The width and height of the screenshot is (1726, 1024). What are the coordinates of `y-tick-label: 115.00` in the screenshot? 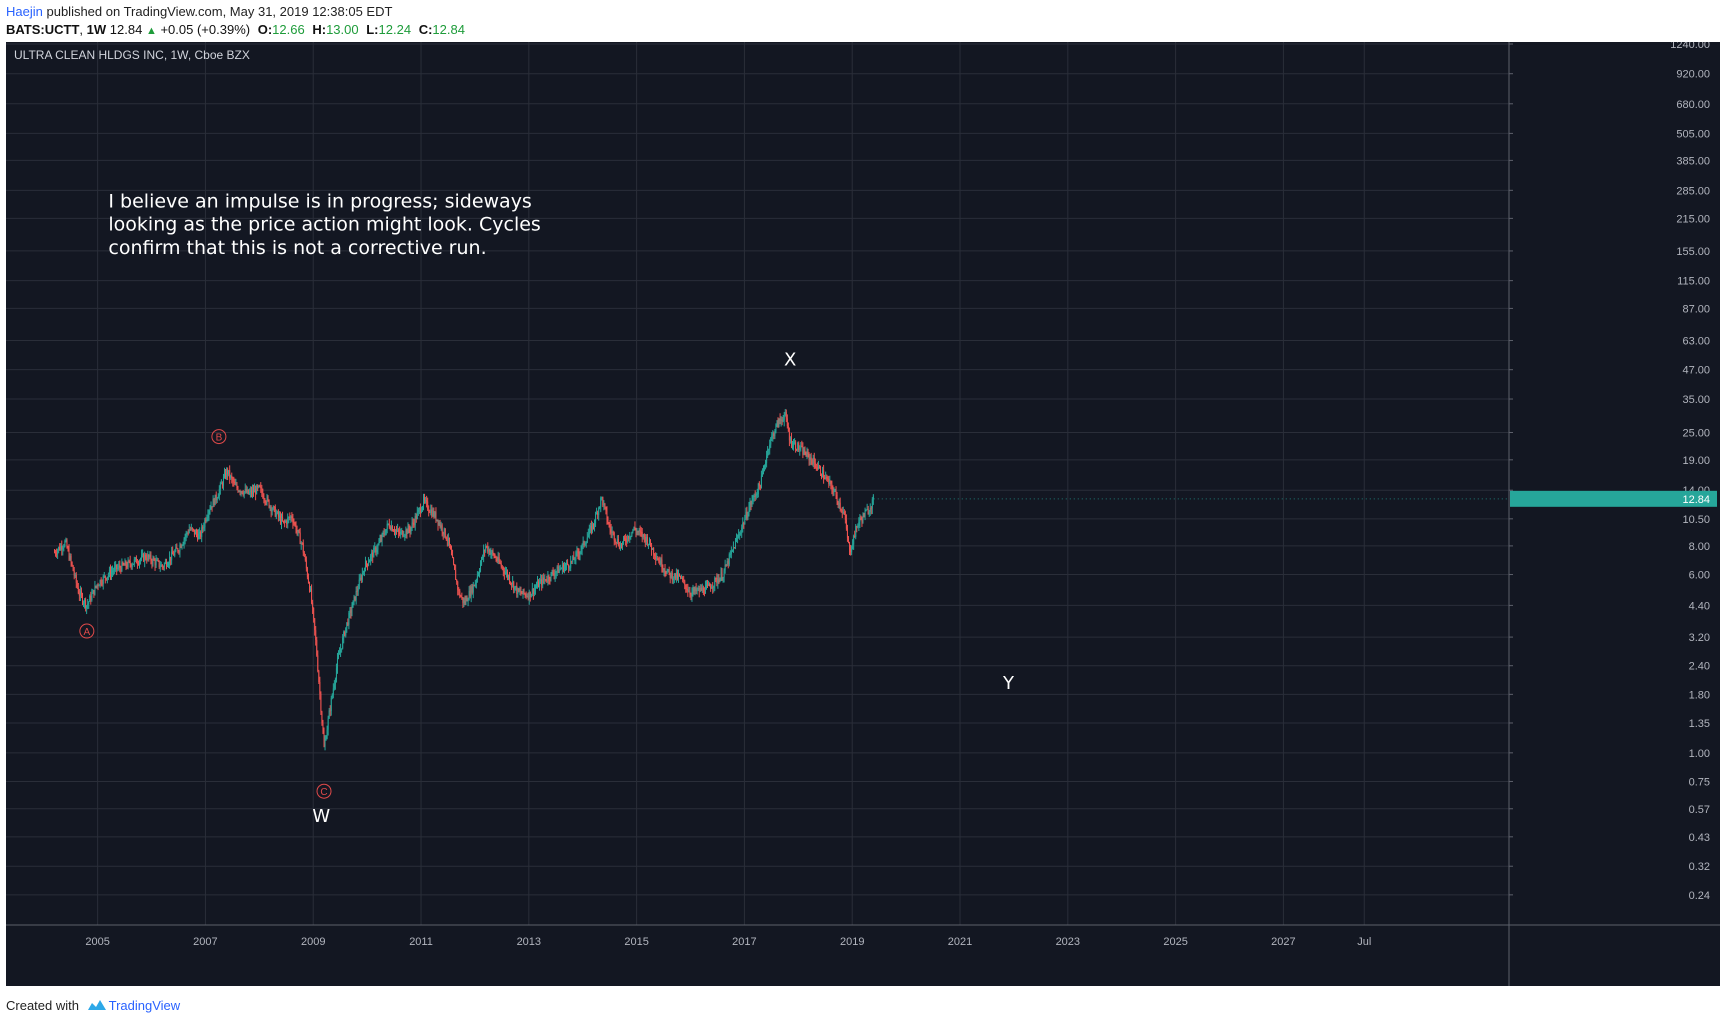 It's located at (1693, 282).